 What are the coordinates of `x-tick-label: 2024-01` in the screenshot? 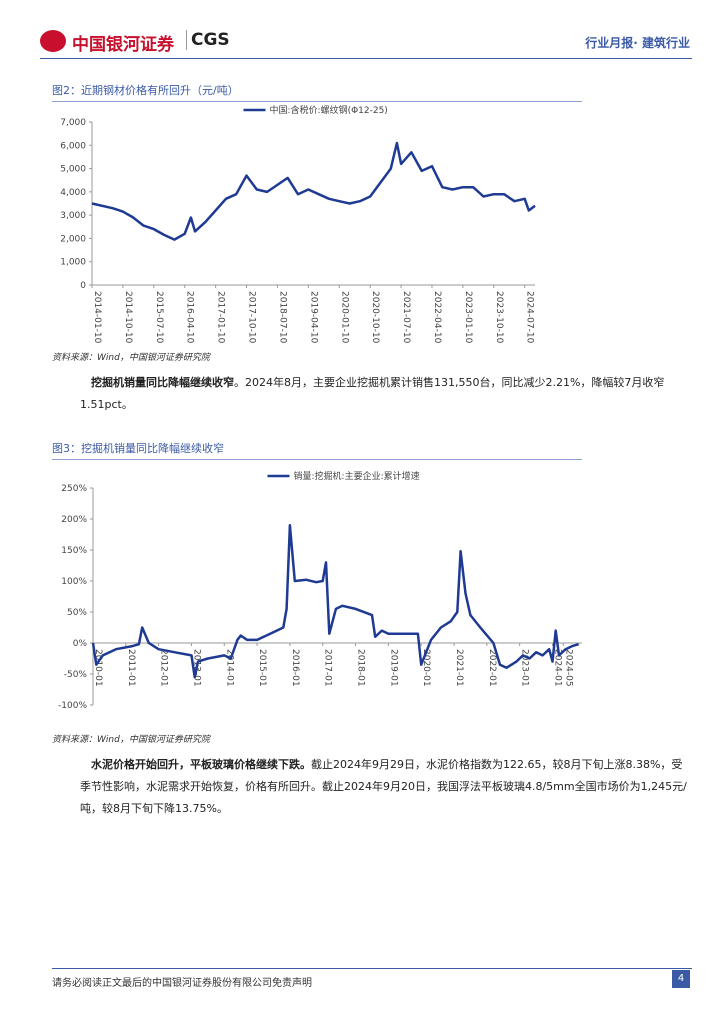 It's located at (557, 668).